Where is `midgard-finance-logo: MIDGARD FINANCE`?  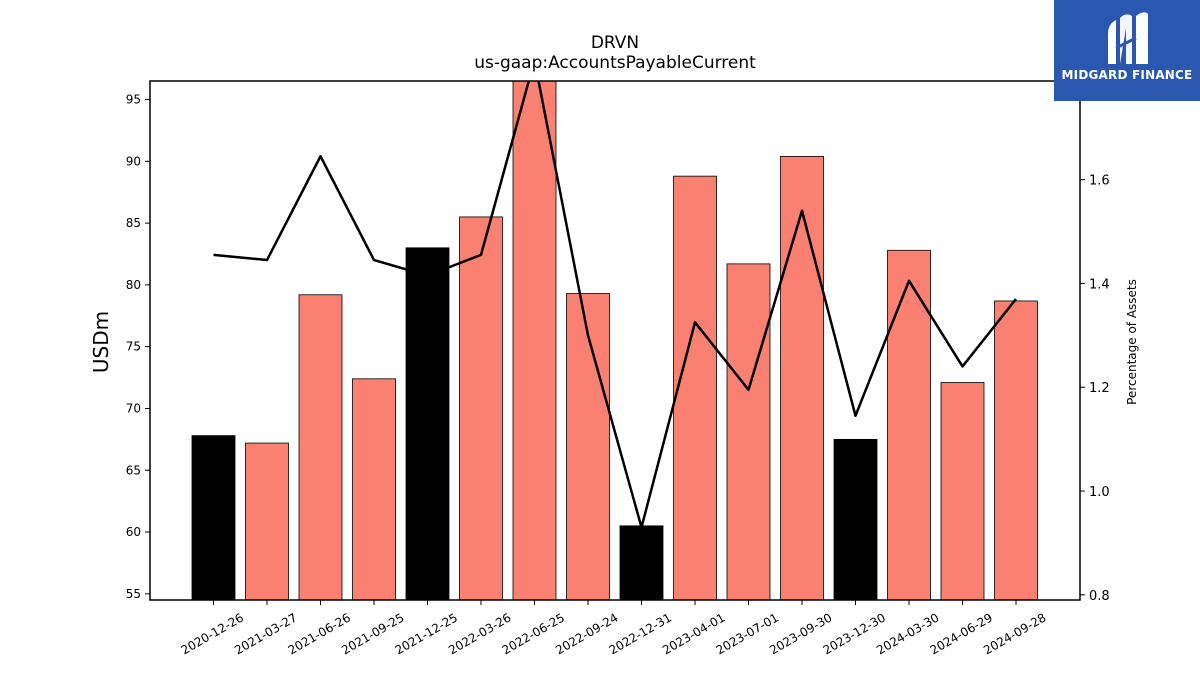 midgard-finance-logo: MIDGARD FINANCE is located at coordinates (1127, 50).